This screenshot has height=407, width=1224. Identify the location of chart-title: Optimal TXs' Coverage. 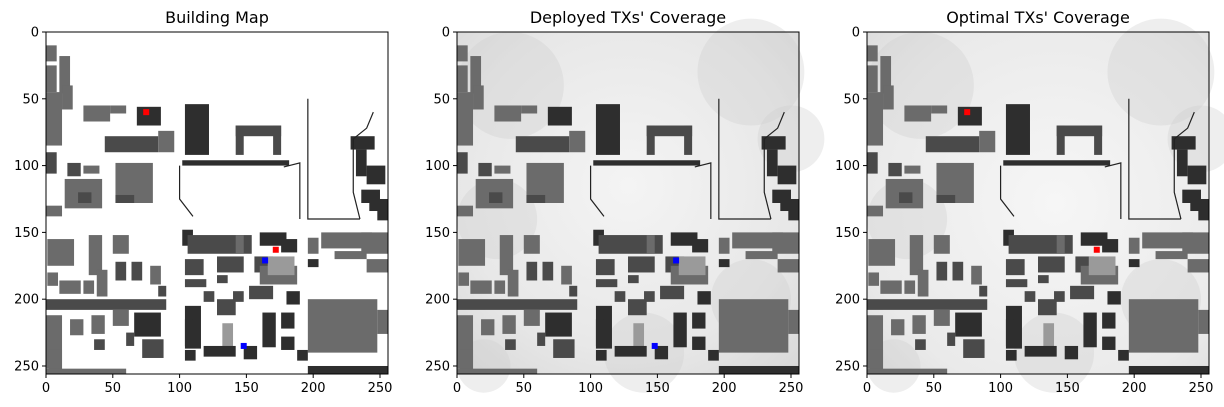
(1038, 17).